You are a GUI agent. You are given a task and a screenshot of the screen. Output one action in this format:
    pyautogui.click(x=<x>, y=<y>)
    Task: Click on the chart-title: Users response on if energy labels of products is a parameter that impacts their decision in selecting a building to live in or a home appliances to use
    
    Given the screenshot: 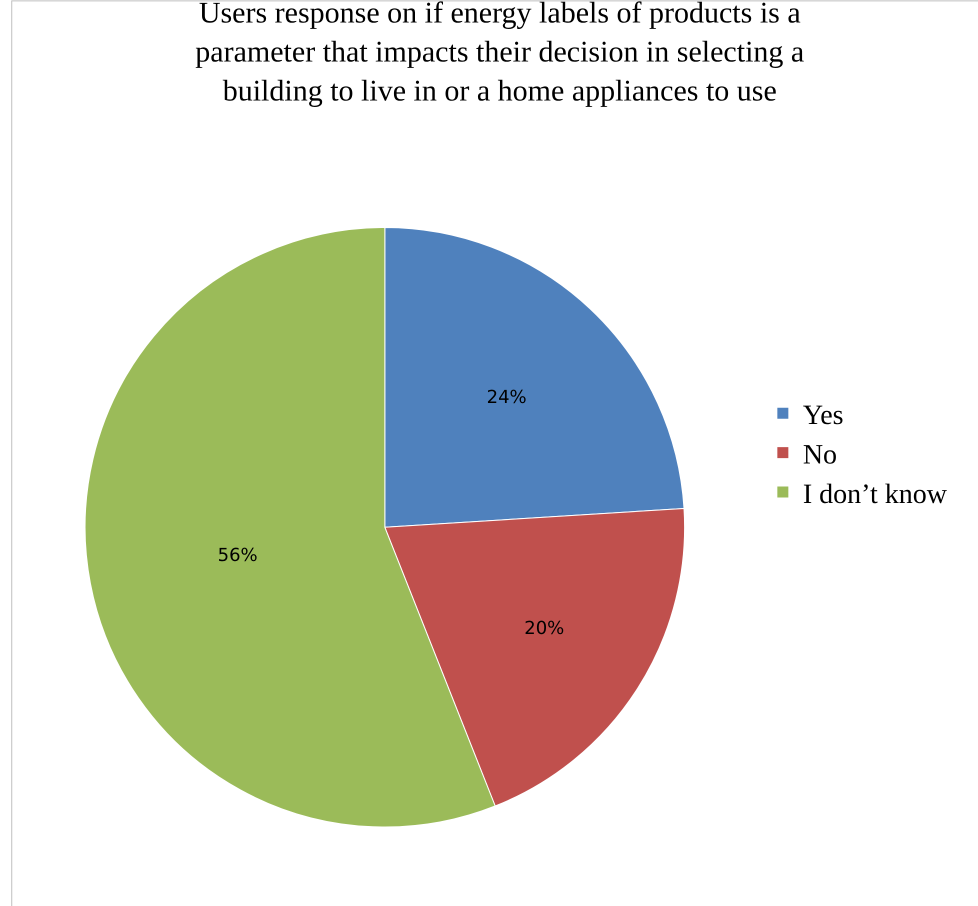 What is the action you would take?
    pyautogui.click(x=499, y=54)
    